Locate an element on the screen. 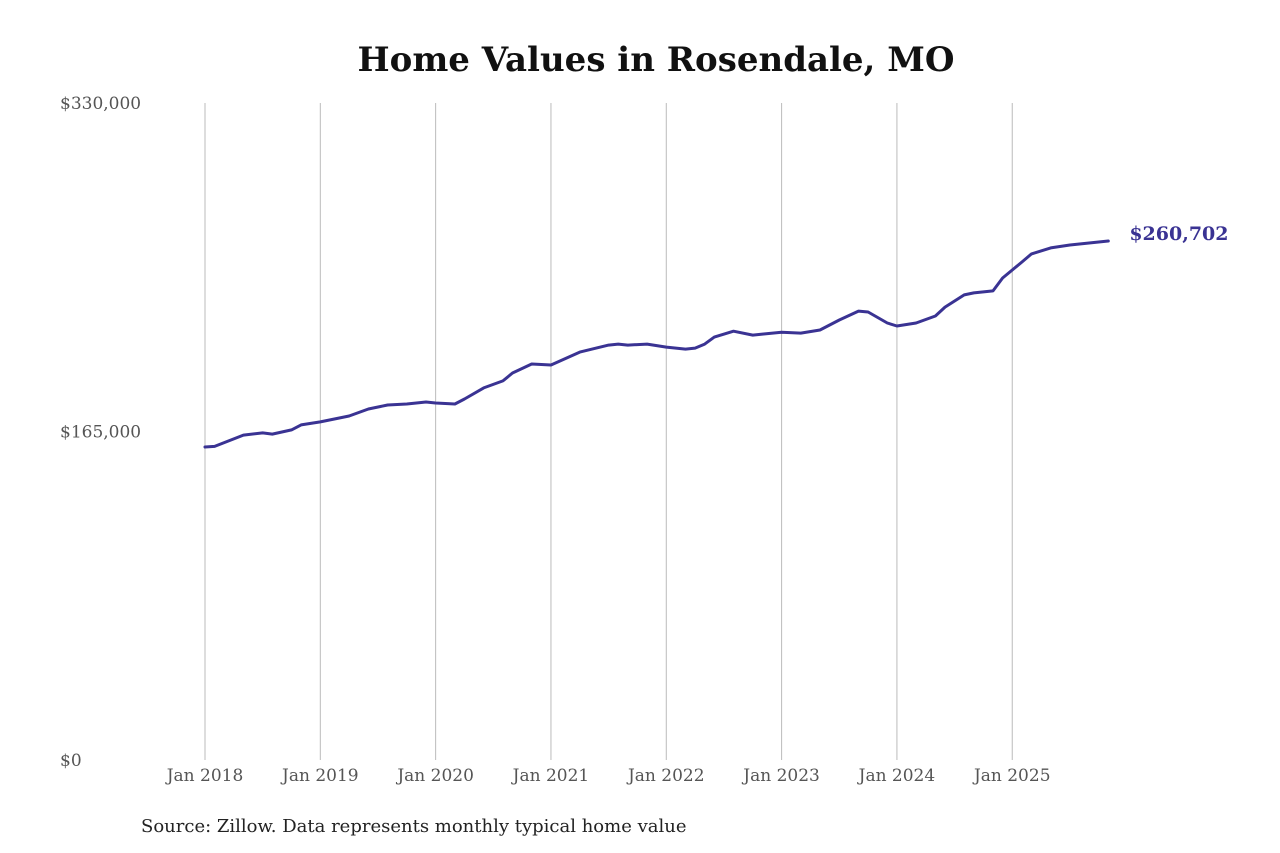 Image resolution: width=1280 pixels, height=853 pixels. x-tick-label: Jan 2018 is located at coordinates (204, 776).